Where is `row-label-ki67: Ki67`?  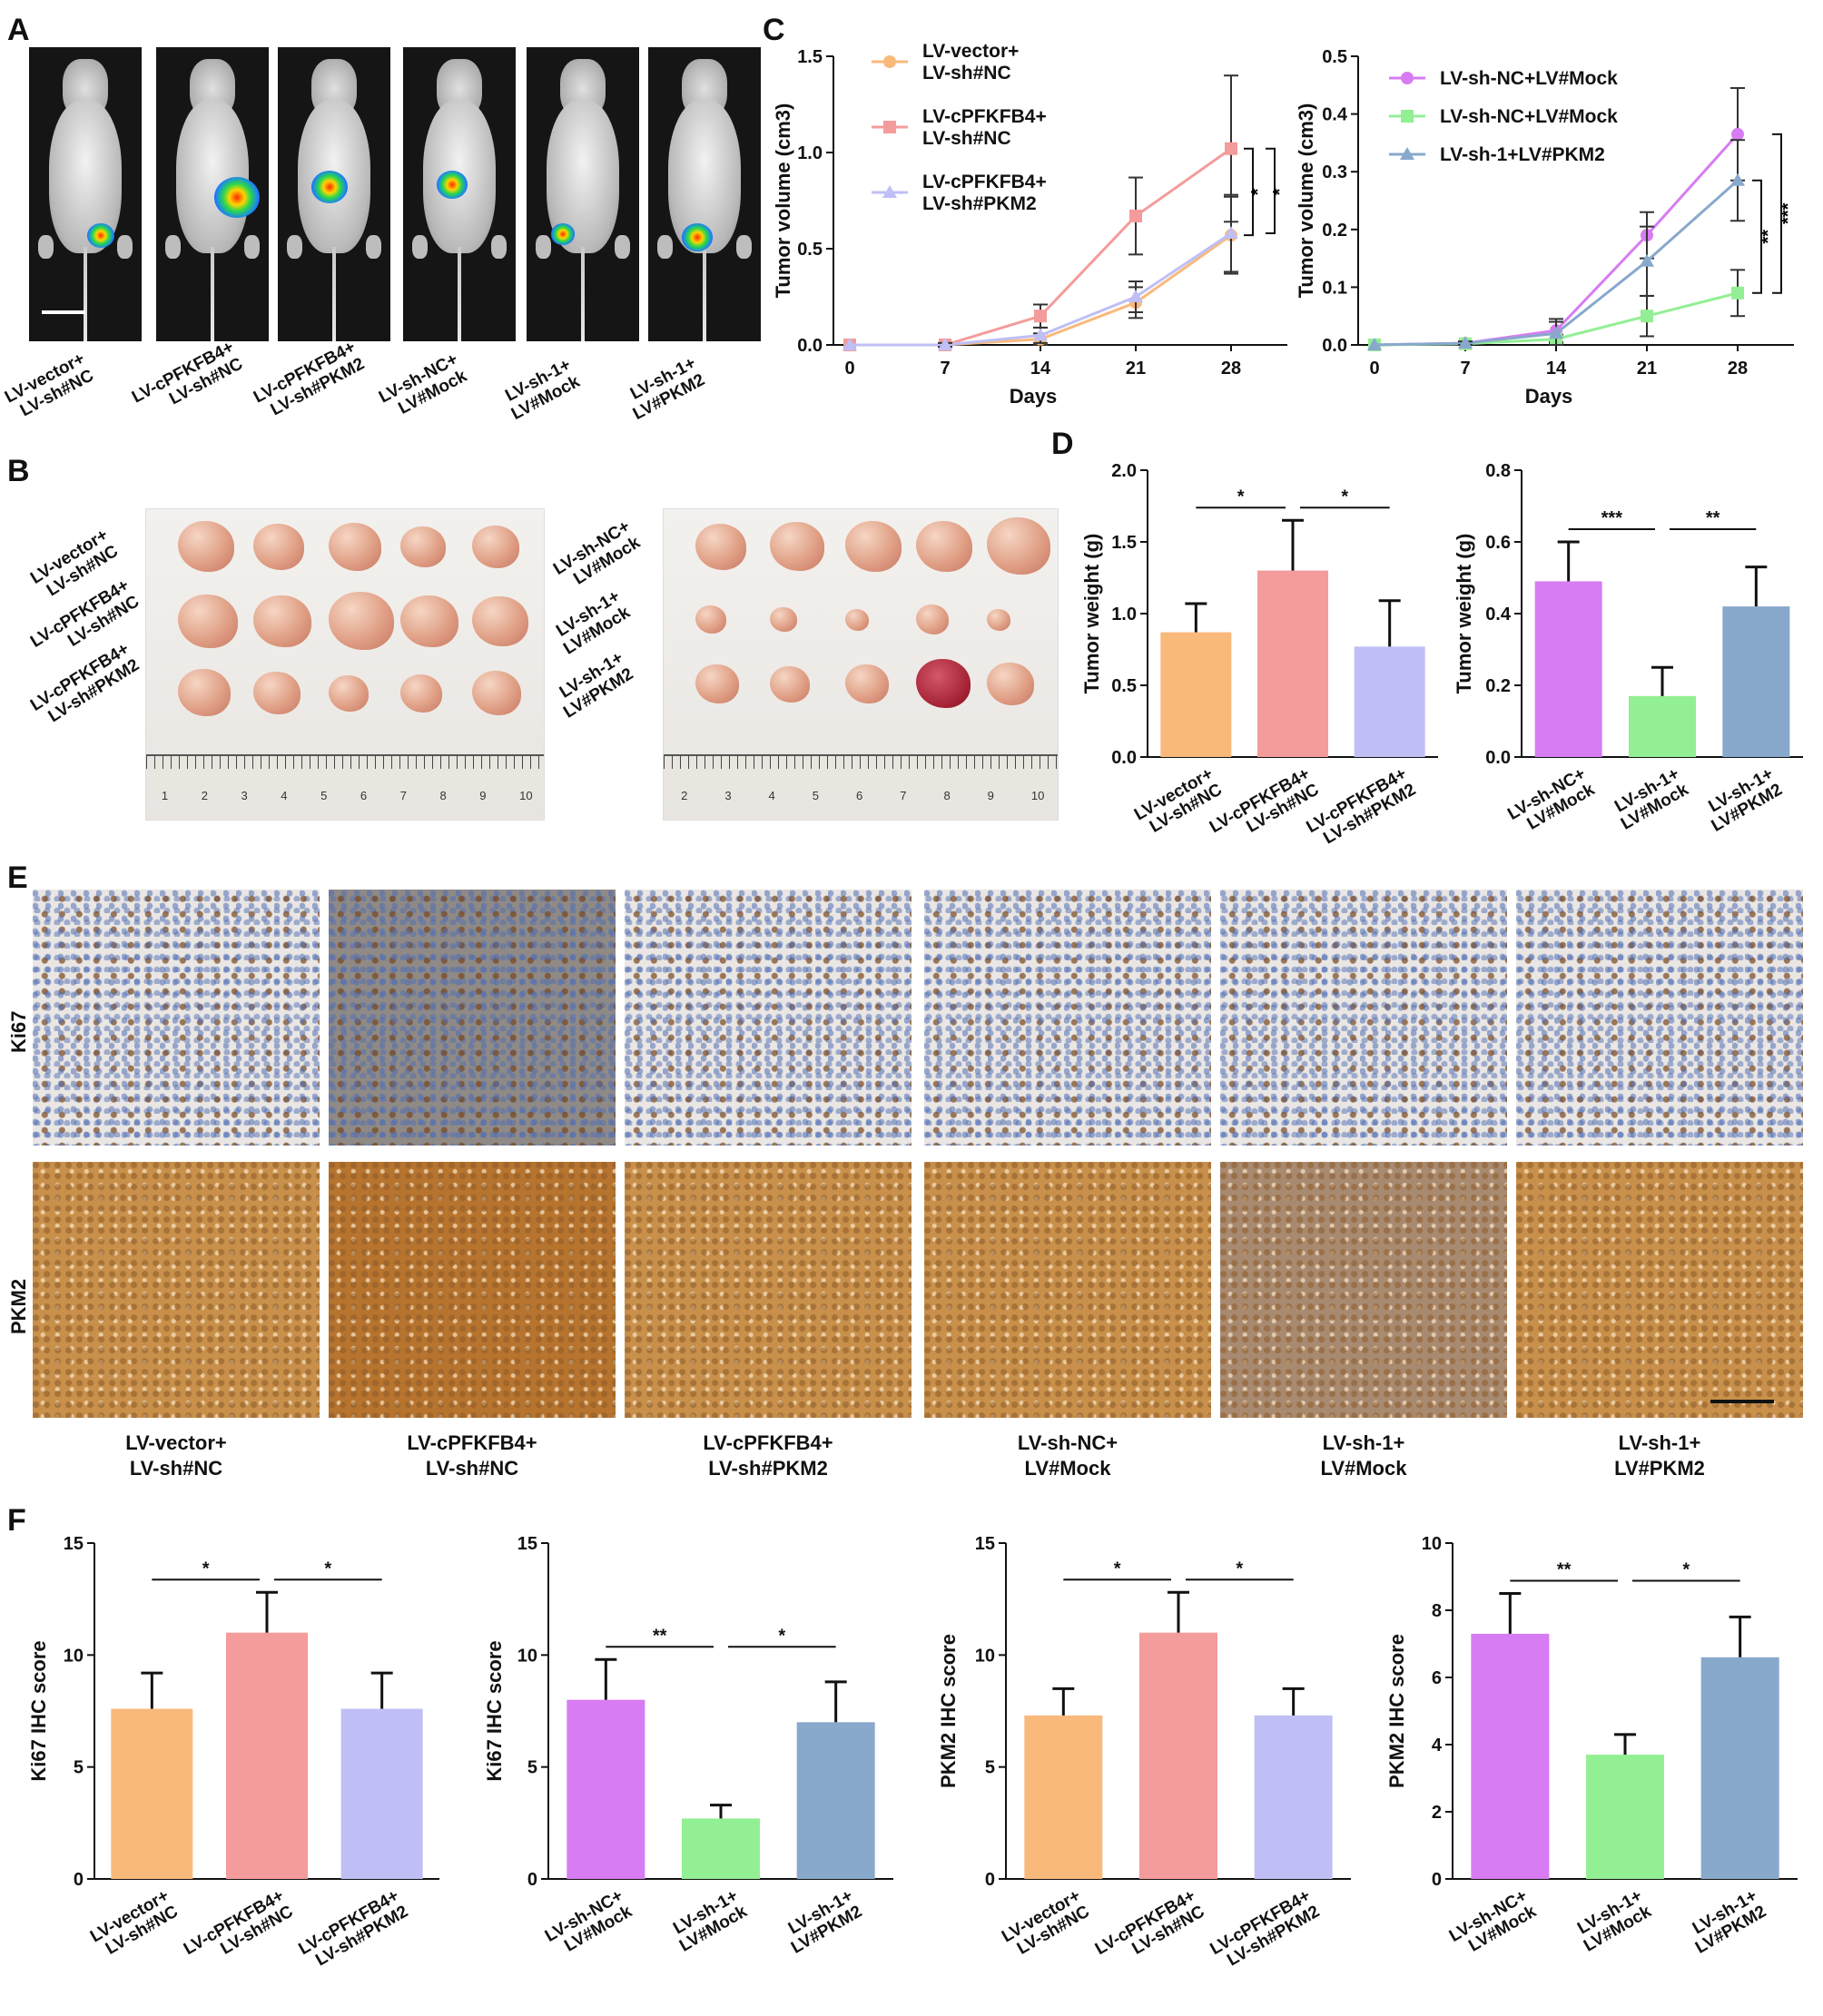 row-label-ki67: Ki67 is located at coordinates (18, 1031).